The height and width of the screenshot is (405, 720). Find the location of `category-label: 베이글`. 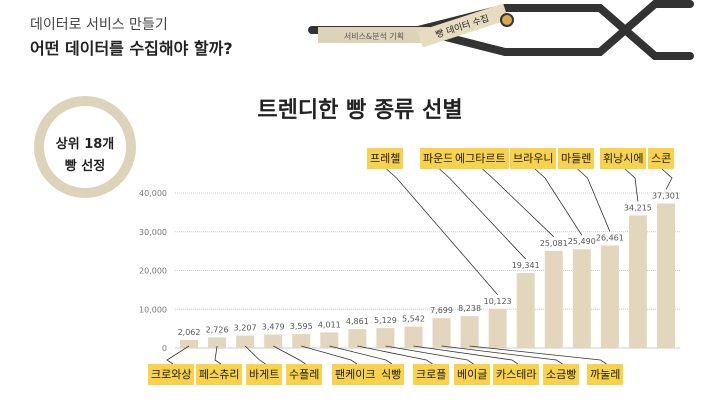

category-label: 베이글 is located at coordinates (472, 374).